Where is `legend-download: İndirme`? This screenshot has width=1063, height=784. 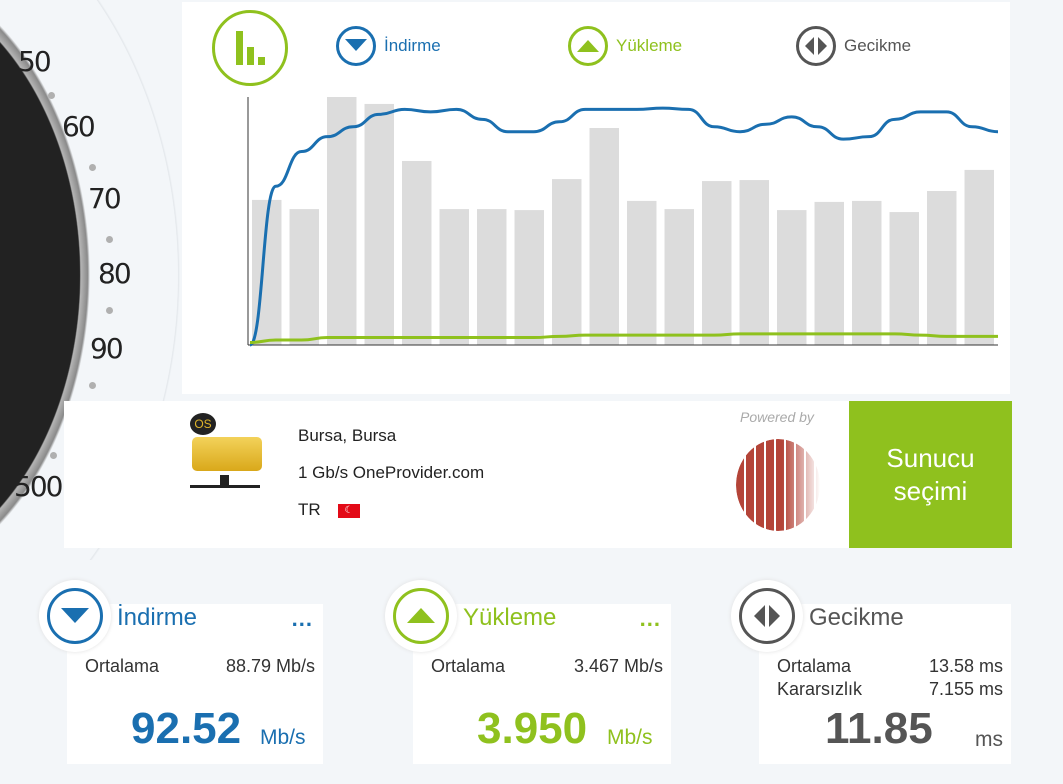 legend-download: İndirme is located at coordinates (388, 46).